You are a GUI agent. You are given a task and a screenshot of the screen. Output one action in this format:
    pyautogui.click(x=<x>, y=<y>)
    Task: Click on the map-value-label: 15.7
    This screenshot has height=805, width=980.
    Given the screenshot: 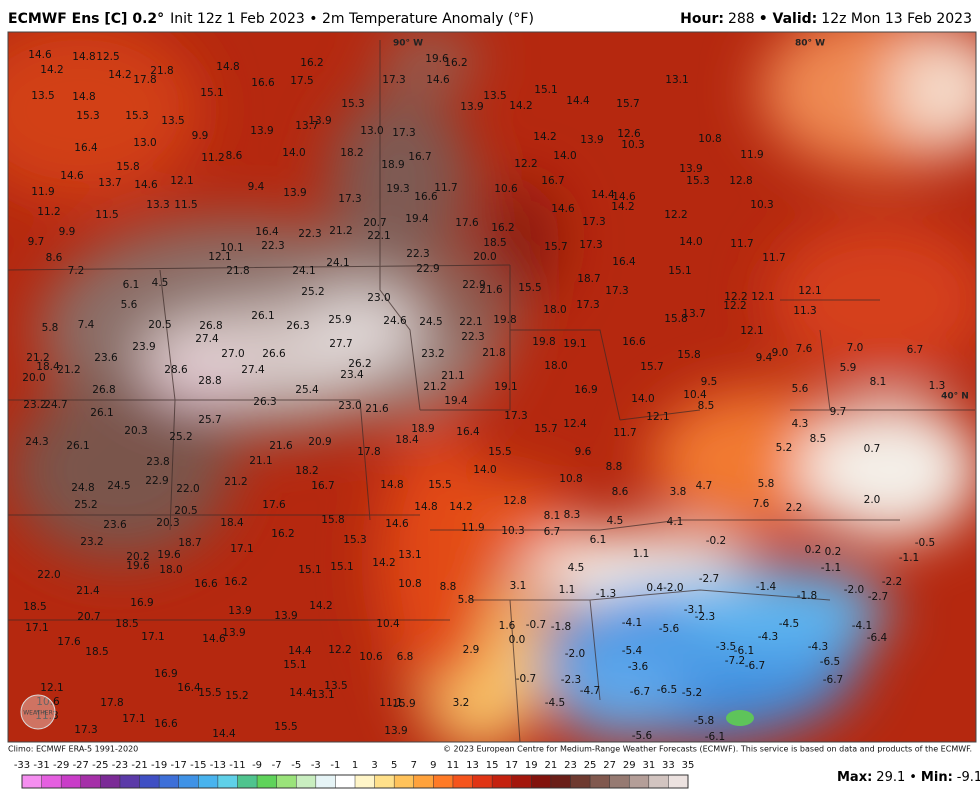 What is the action you would take?
    pyautogui.click(x=651, y=367)
    